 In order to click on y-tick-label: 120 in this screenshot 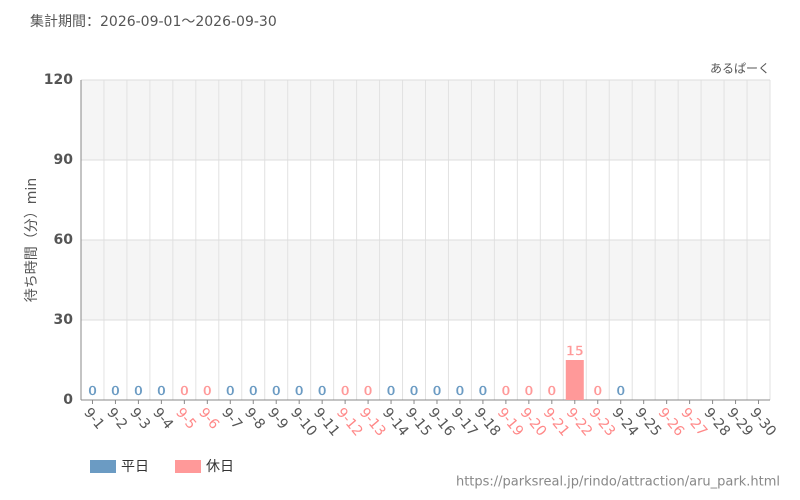, I will do `click(58, 80)`.